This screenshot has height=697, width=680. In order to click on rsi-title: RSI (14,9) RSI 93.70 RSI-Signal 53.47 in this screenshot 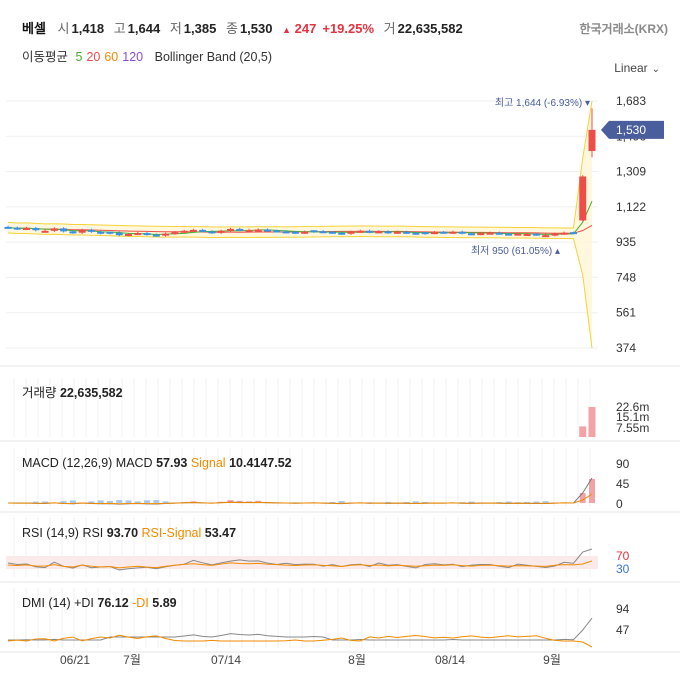, I will do `click(129, 533)`.